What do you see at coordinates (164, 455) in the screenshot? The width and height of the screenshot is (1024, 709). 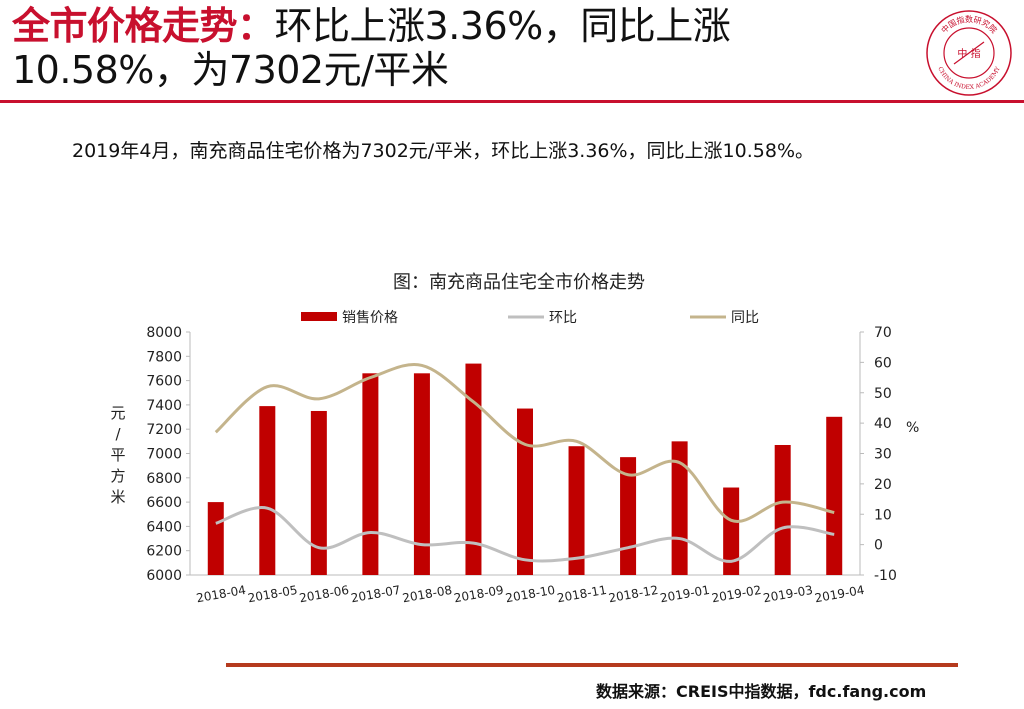 I see `left-tick-label: 7000` at bounding box center [164, 455].